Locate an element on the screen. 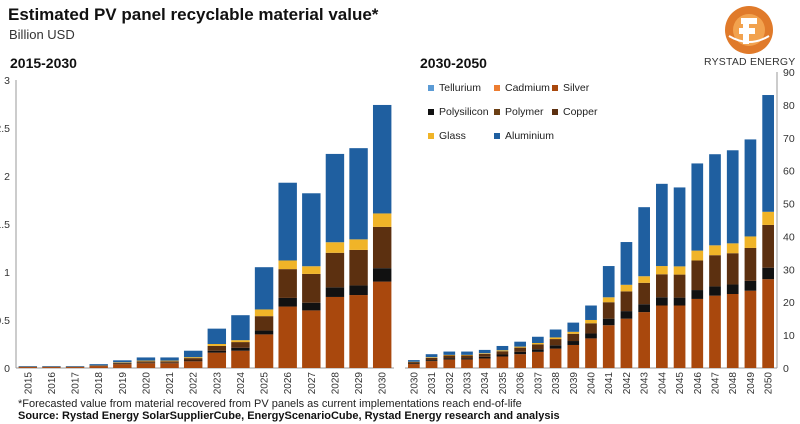 This screenshot has height=424, width=800. bar-copper-2047 is located at coordinates (715, 271).